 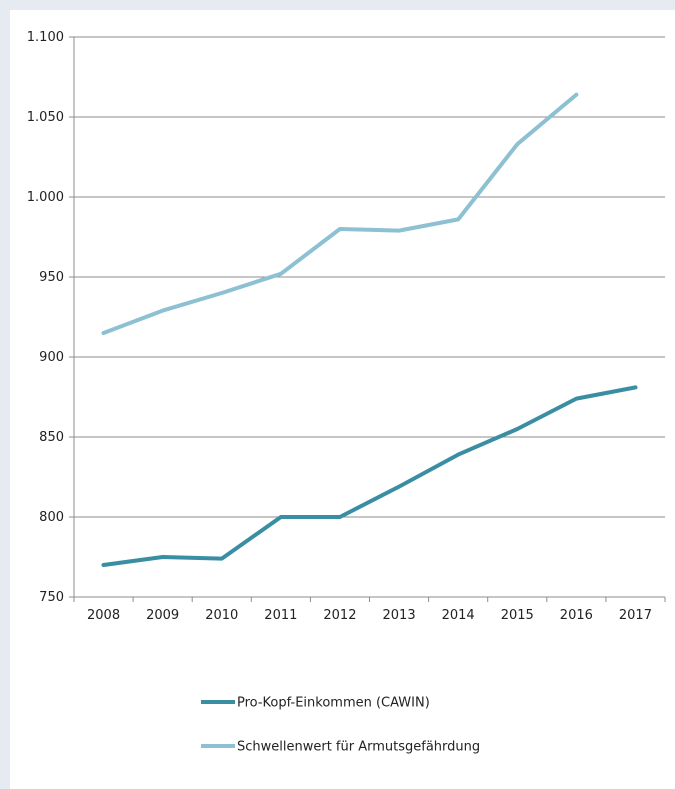 I want to click on legend-label: Pro-Kopf-Einkommen (CAWIN), so click(x=333, y=703).